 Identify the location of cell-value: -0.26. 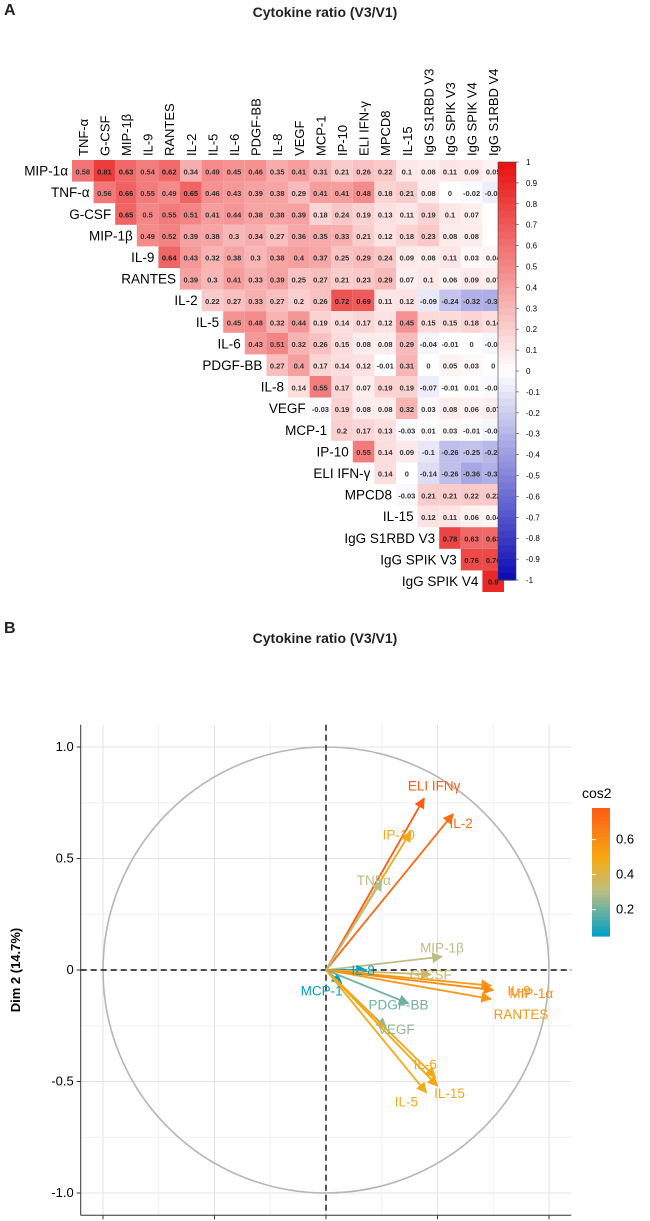
(449, 452).